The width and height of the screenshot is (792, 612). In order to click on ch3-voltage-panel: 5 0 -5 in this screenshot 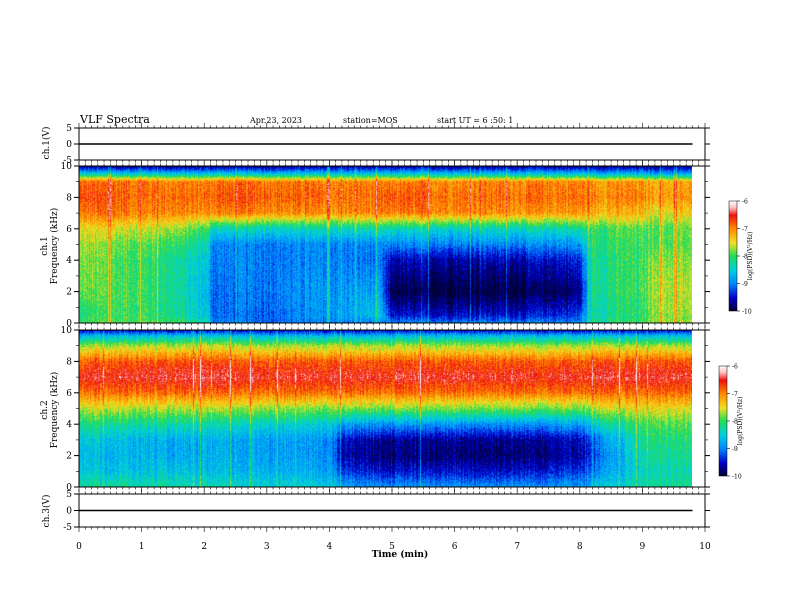, I will do `click(386, 511)`.